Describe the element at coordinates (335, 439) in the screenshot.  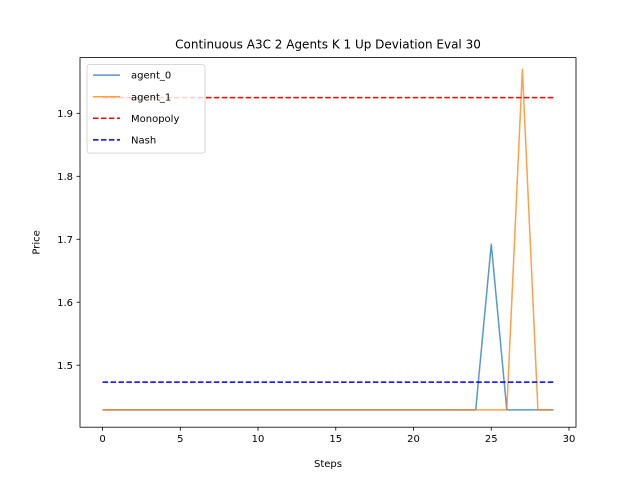
I see `x-tick-label: 15` at that location.